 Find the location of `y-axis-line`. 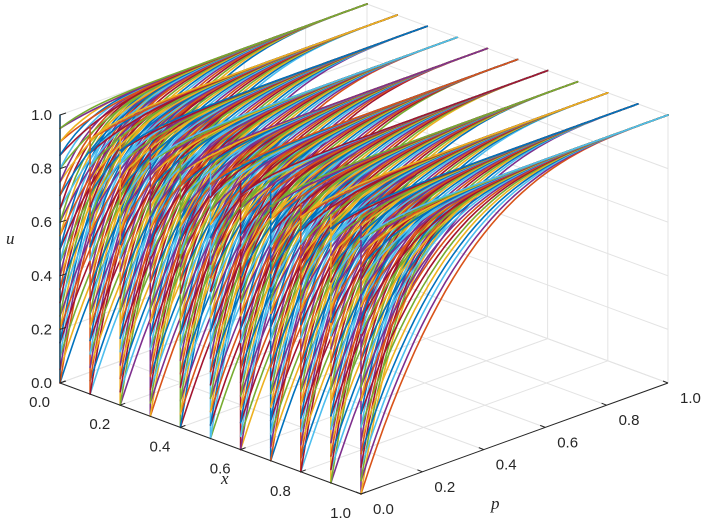

y-axis-line is located at coordinates (514, 438).